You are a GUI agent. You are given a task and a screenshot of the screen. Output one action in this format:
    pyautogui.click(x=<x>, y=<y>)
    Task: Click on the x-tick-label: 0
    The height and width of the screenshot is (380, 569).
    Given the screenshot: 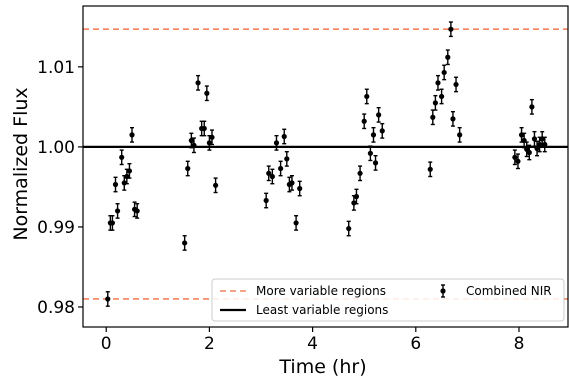 What is the action you would take?
    pyautogui.click(x=106, y=344)
    